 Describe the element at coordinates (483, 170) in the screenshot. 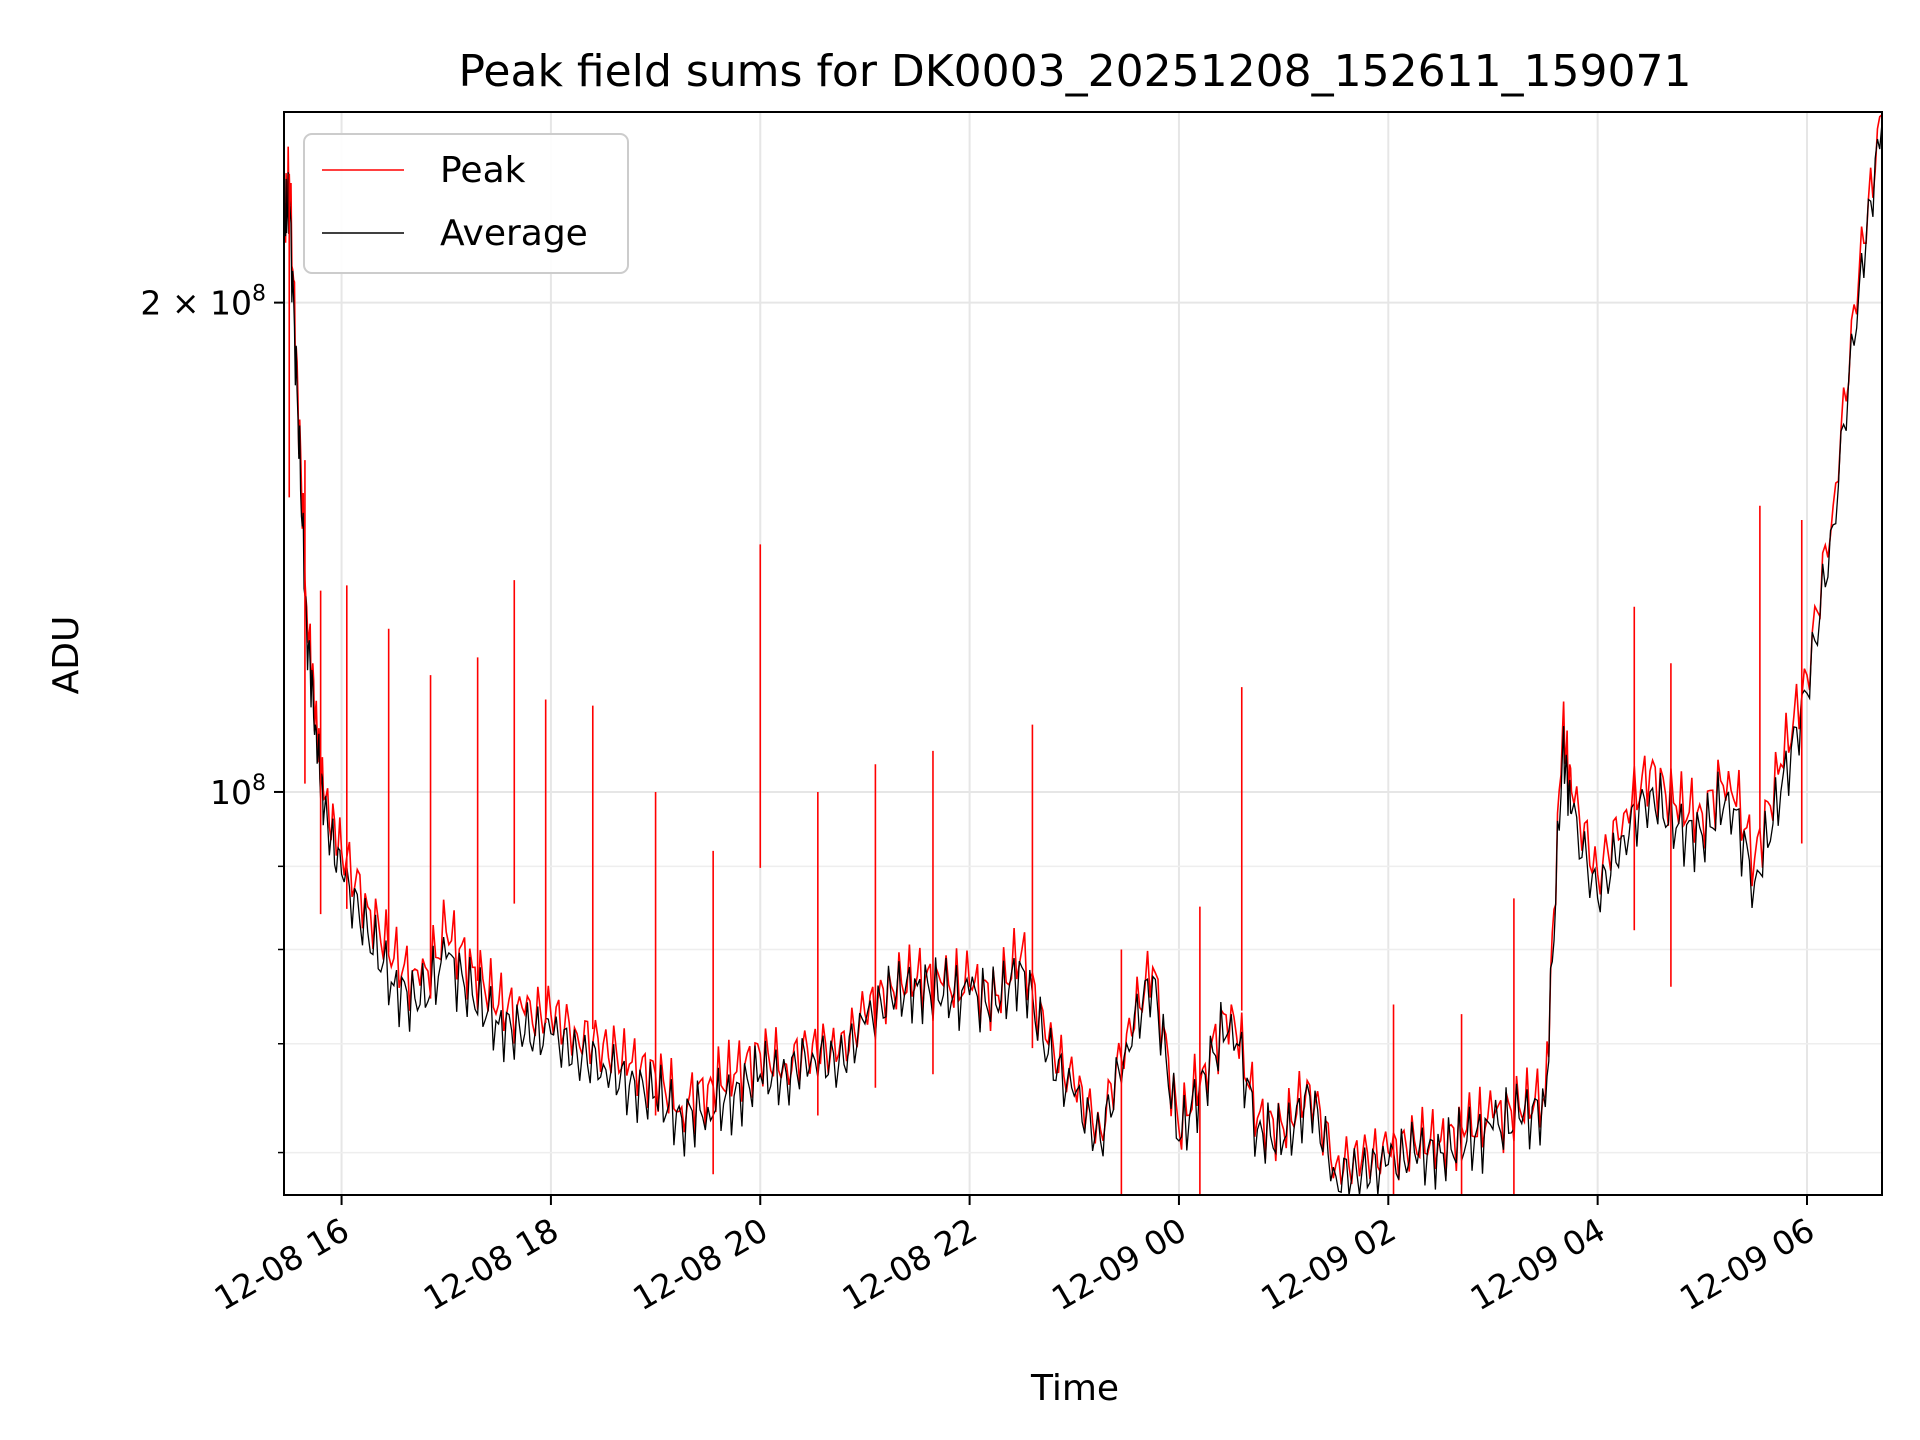

I see `legend-peak-label: Peak` at that location.